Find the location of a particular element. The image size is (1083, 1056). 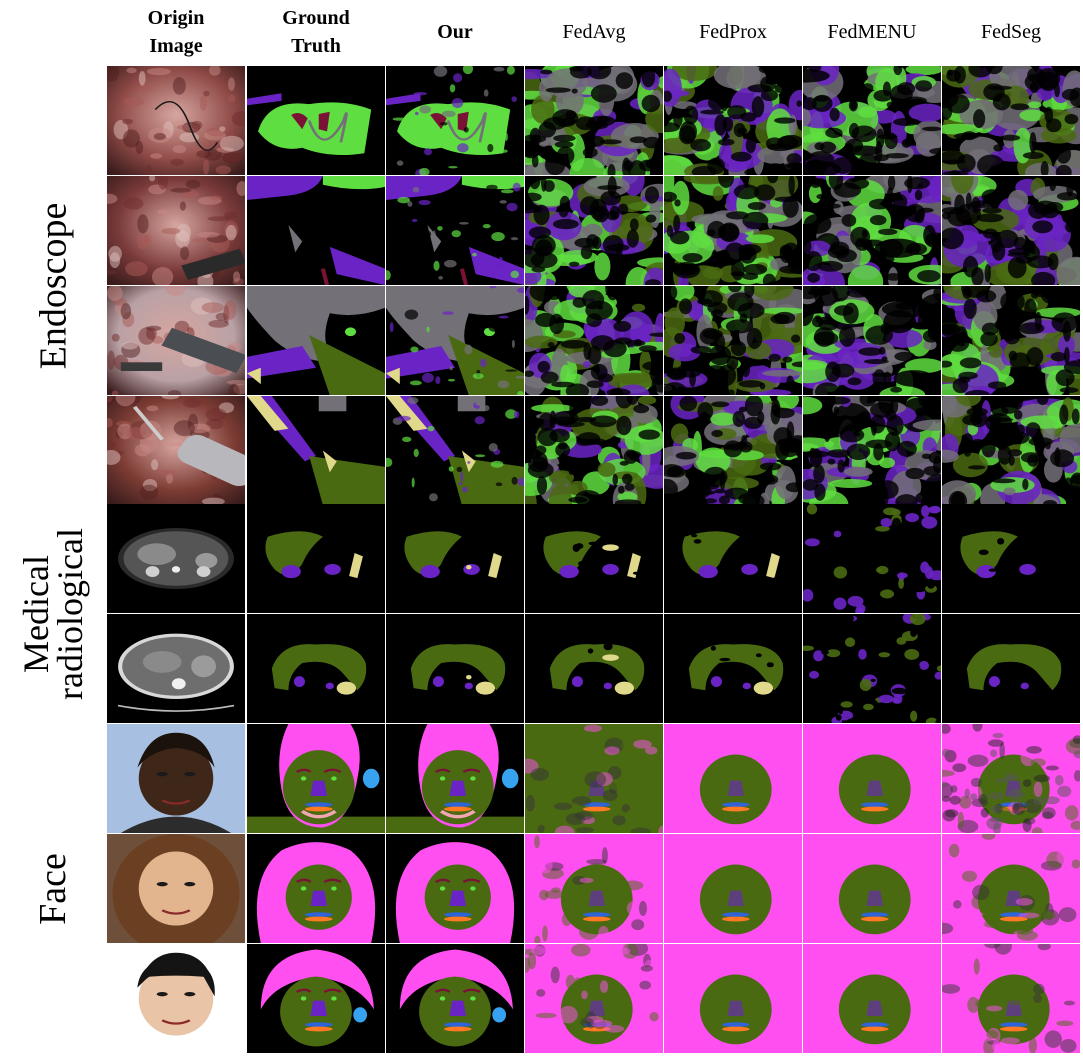

image-endoscope-row4-our is located at coordinates (455, 450).